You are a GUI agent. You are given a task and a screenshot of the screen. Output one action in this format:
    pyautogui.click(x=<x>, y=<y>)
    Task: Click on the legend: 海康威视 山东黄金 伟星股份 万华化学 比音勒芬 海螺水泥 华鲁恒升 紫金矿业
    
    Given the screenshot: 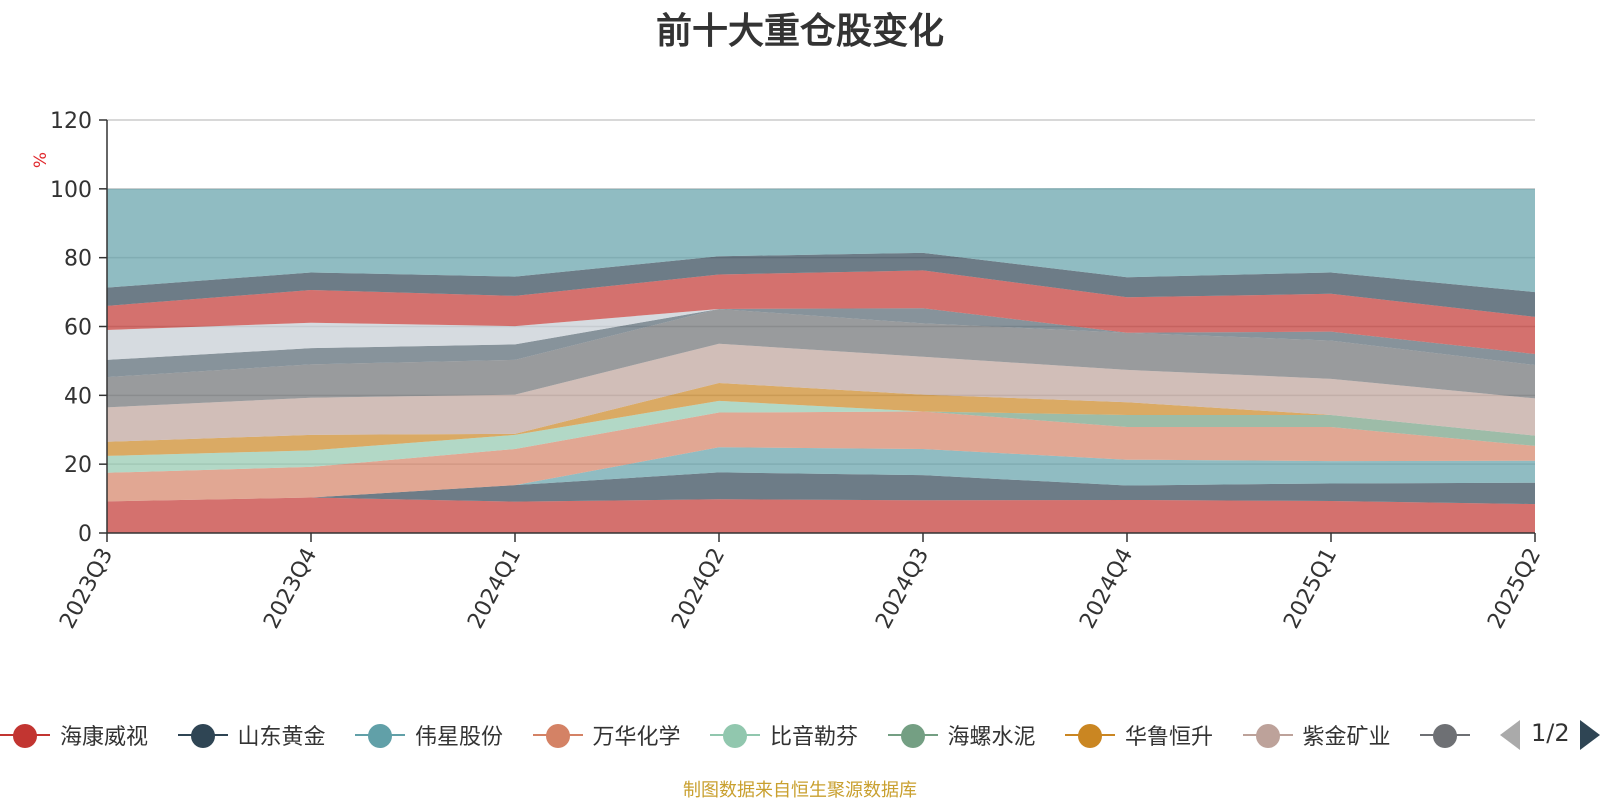 What is the action you would take?
    pyautogui.click(x=740, y=735)
    